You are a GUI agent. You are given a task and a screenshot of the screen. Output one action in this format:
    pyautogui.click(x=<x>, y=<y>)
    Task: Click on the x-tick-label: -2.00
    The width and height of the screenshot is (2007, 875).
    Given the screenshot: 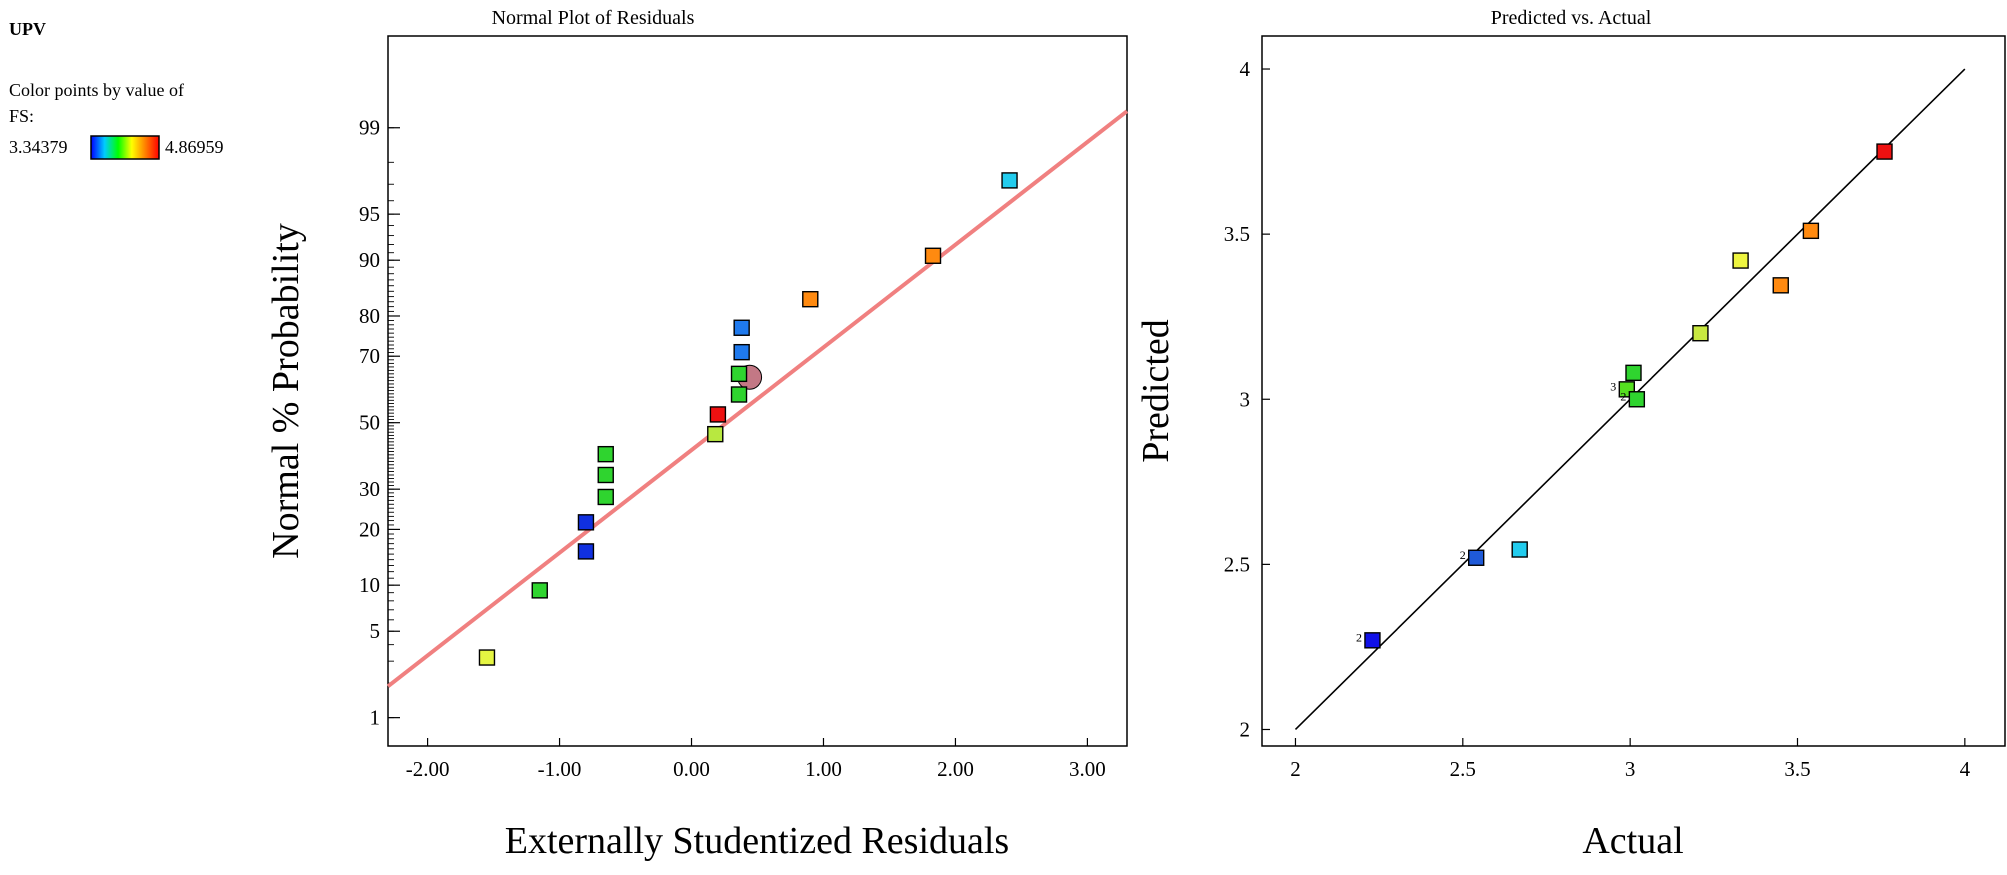 What is the action you would take?
    pyautogui.click(x=428, y=769)
    